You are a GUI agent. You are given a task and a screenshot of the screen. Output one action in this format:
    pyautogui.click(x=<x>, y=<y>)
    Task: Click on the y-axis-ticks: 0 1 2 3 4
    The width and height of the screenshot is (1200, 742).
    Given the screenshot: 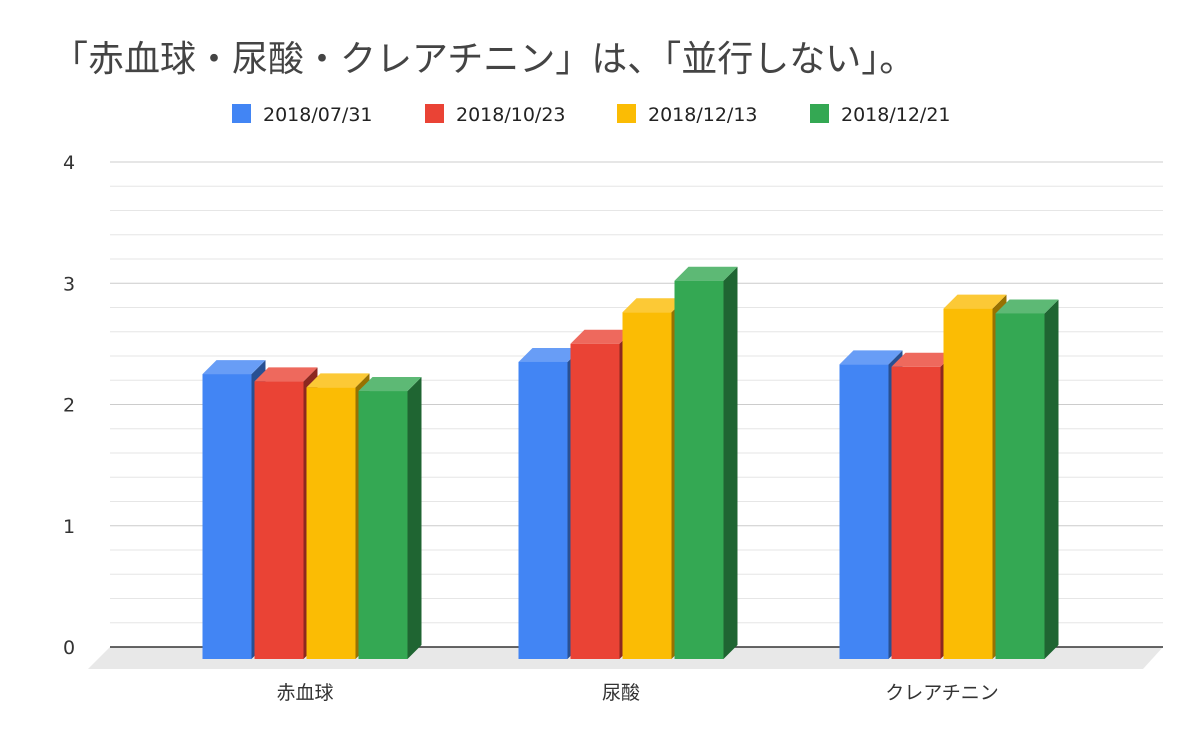 What is the action you would take?
    pyautogui.click(x=69, y=405)
    